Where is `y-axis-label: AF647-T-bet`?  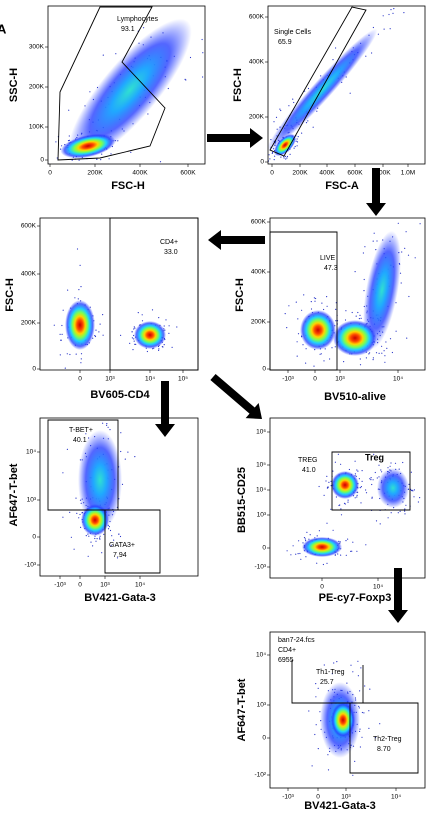 y-axis-label: AF647-T-bet is located at coordinates (14, 494).